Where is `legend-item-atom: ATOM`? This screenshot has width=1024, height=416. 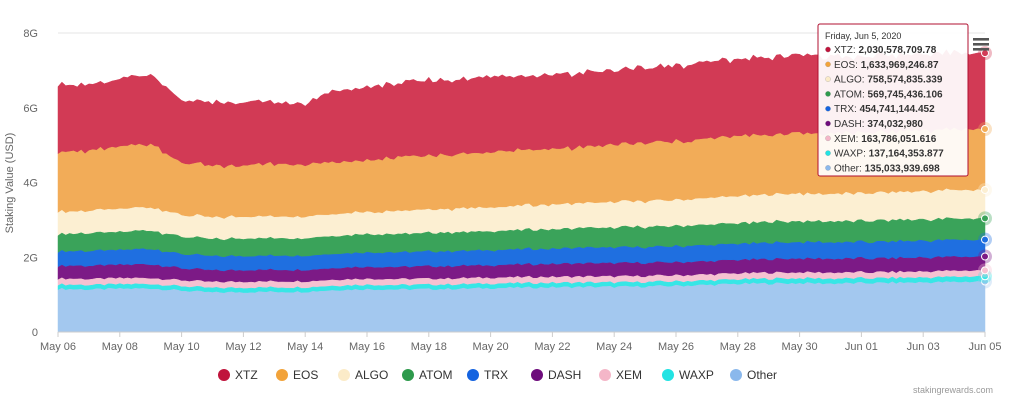 legend-item-atom: ATOM is located at coordinates (427, 375).